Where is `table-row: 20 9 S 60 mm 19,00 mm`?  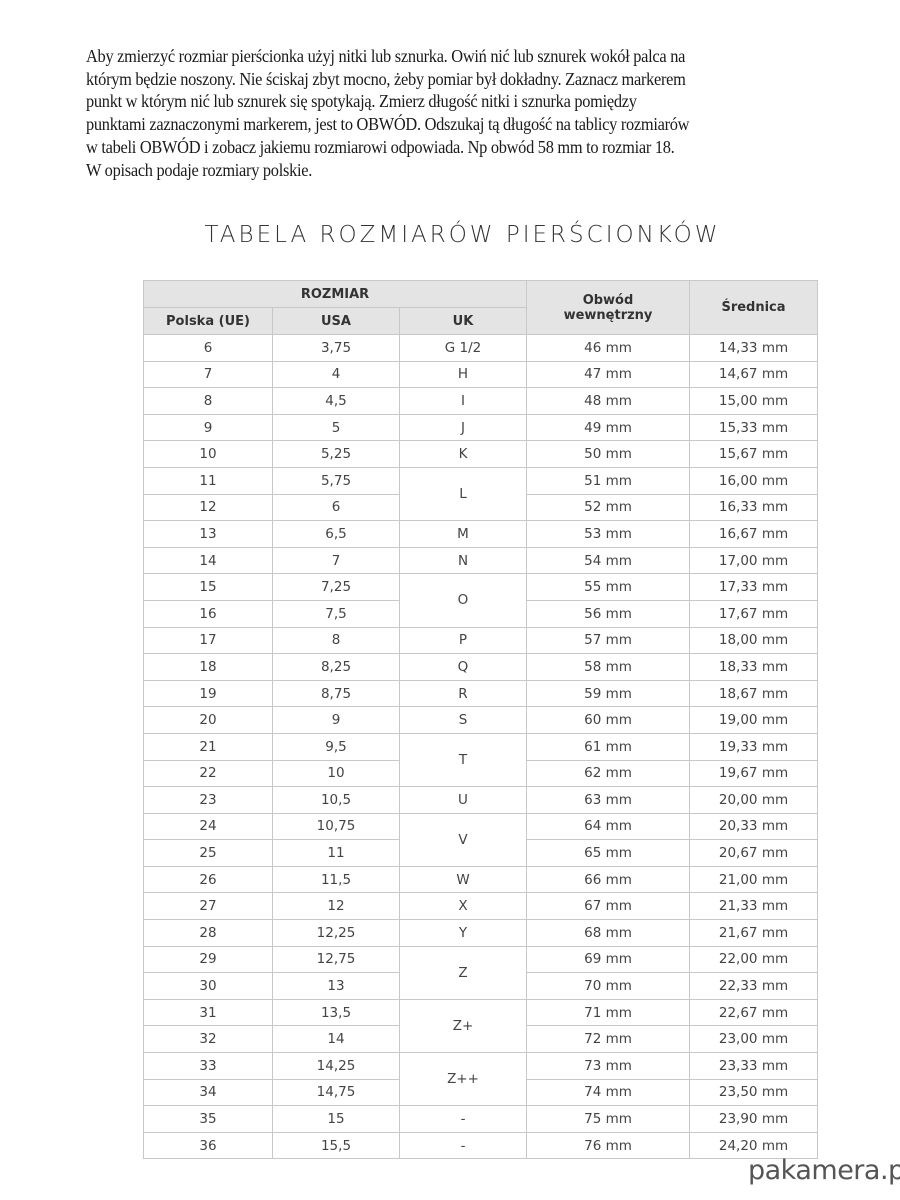
table-row: 20 9 S 60 mm 19,00 mm is located at coordinates (480, 720).